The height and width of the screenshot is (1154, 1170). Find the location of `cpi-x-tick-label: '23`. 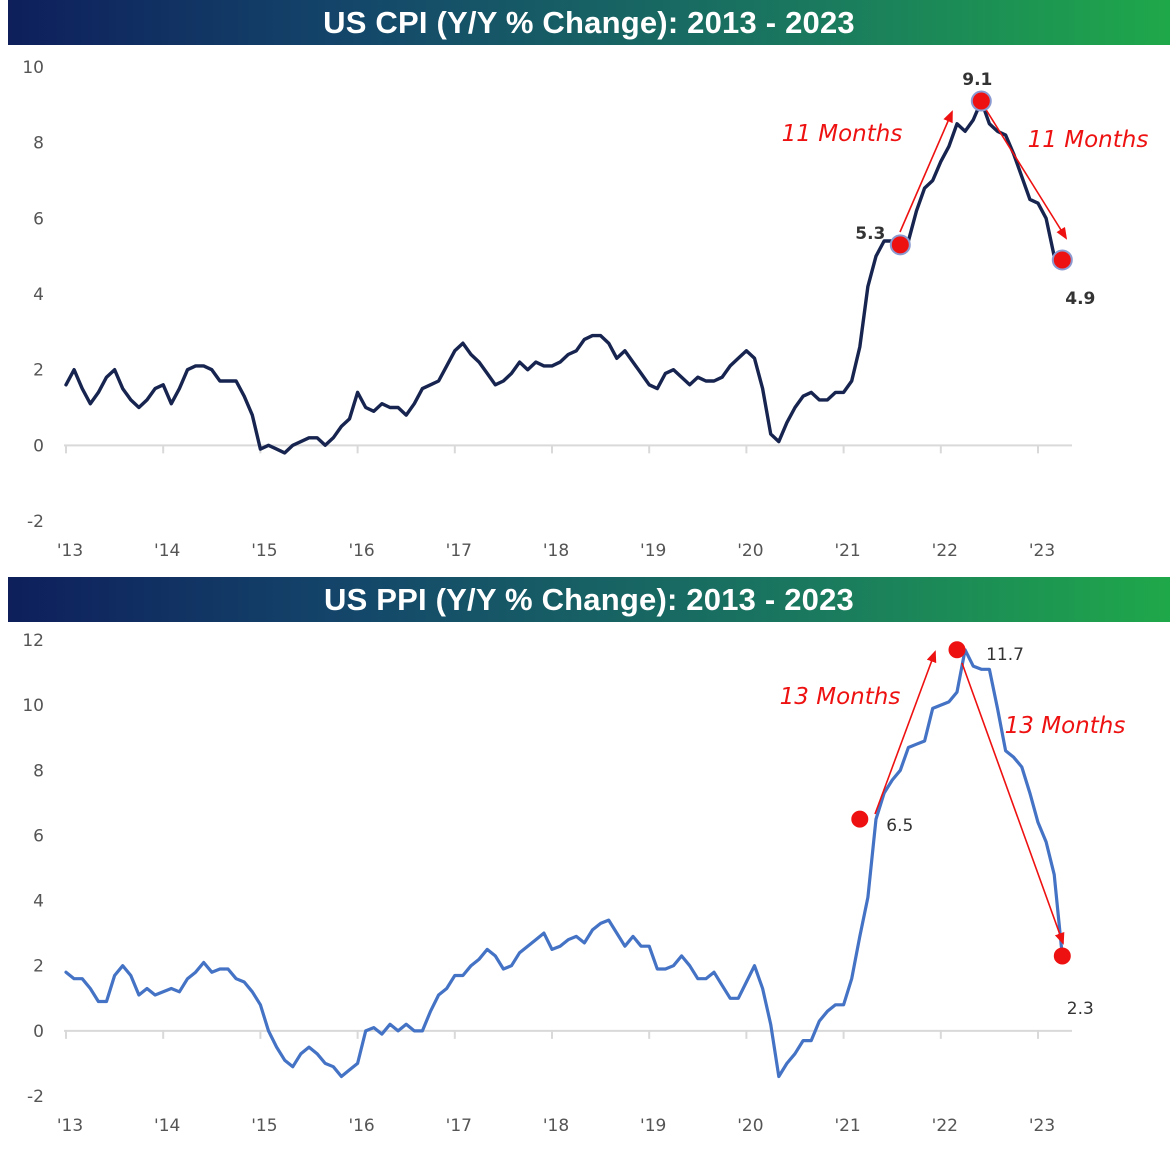

cpi-x-tick-label: '23 is located at coordinates (1042, 551).